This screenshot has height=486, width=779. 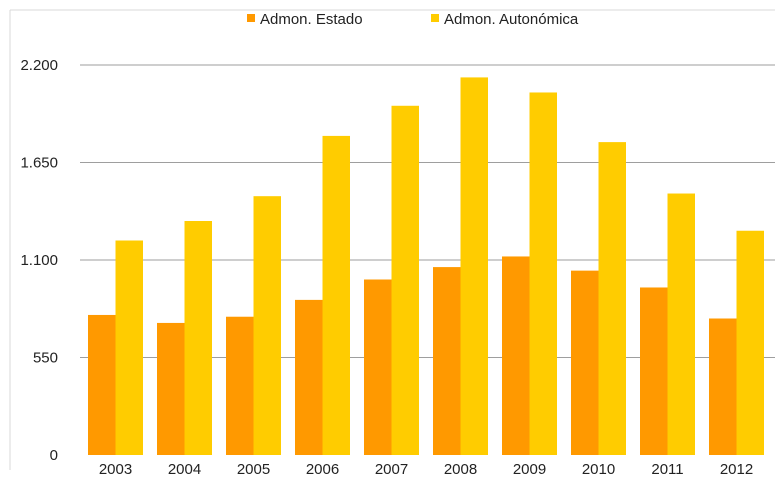 What do you see at coordinates (309, 377) in the screenshot?
I see `bar-estado-2006` at bounding box center [309, 377].